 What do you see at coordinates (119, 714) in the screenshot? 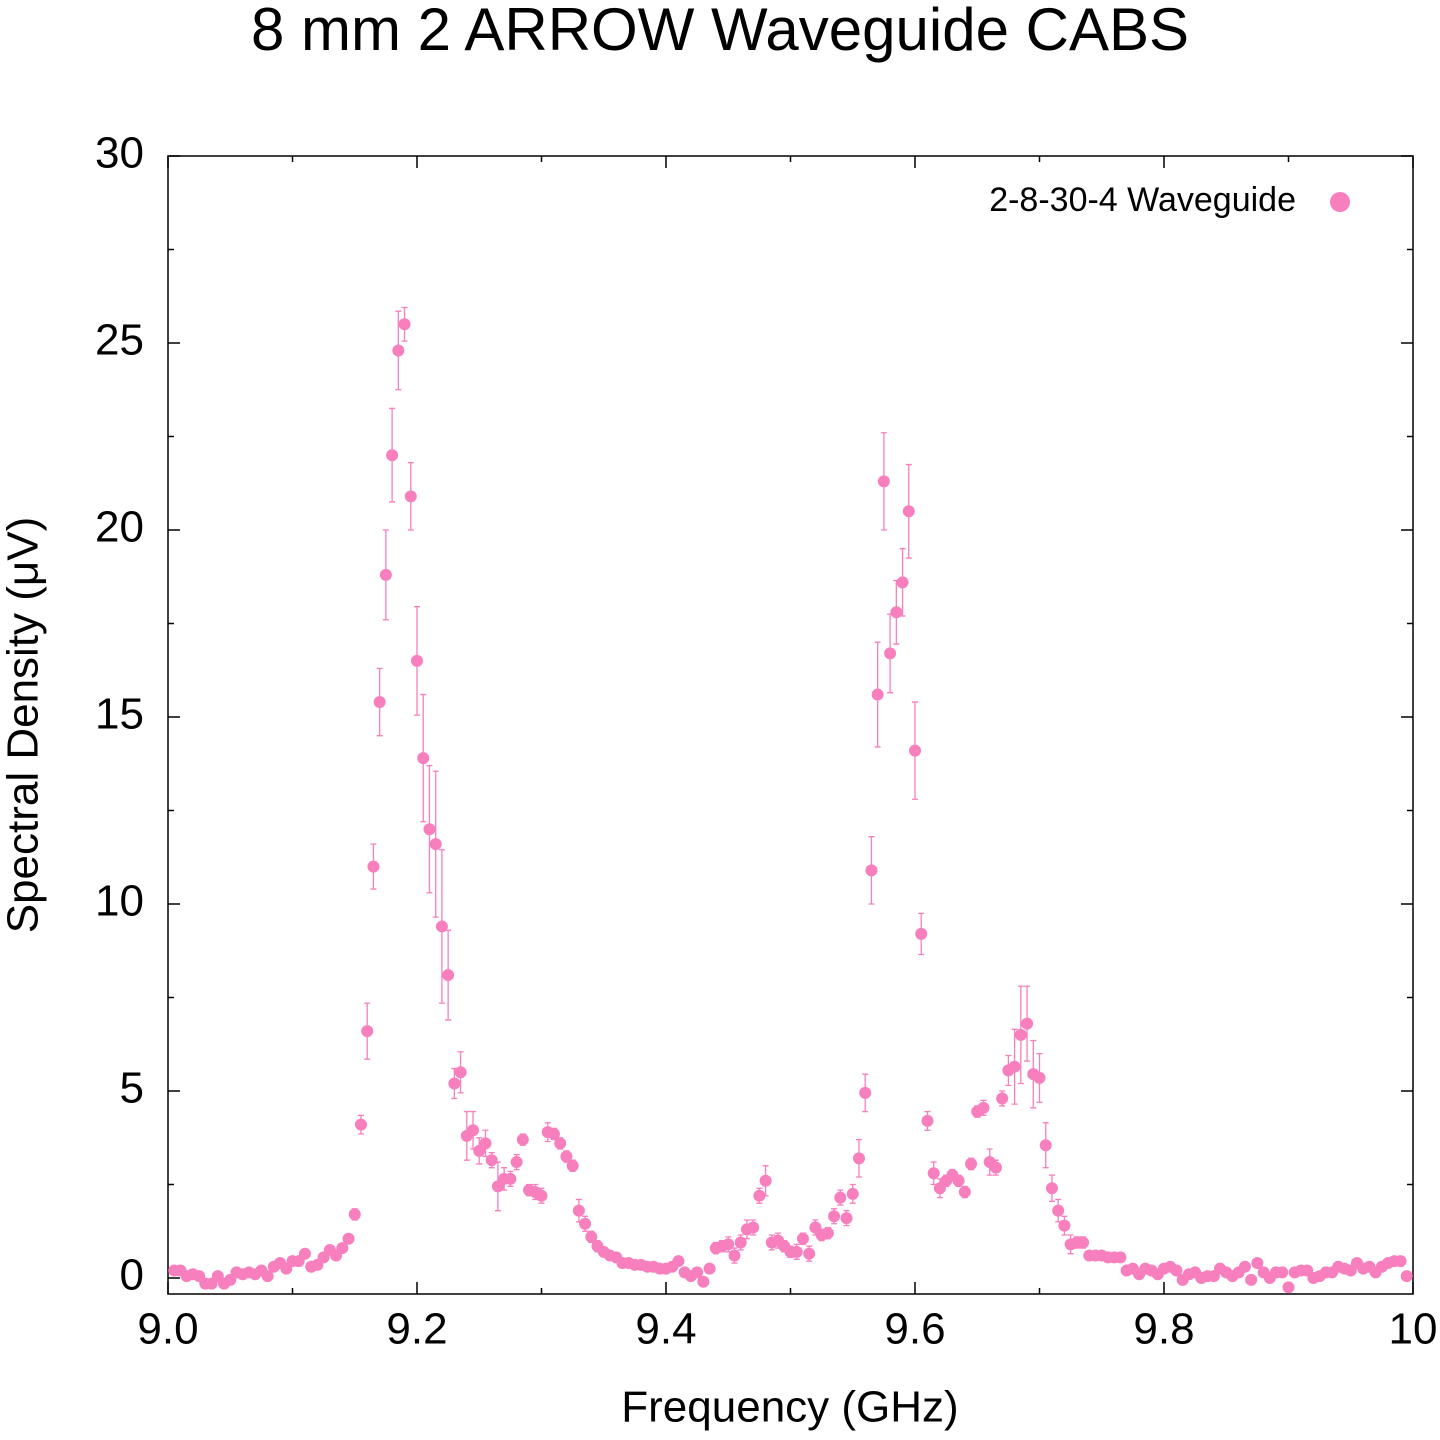
I see `y-tick-label: 15` at bounding box center [119, 714].